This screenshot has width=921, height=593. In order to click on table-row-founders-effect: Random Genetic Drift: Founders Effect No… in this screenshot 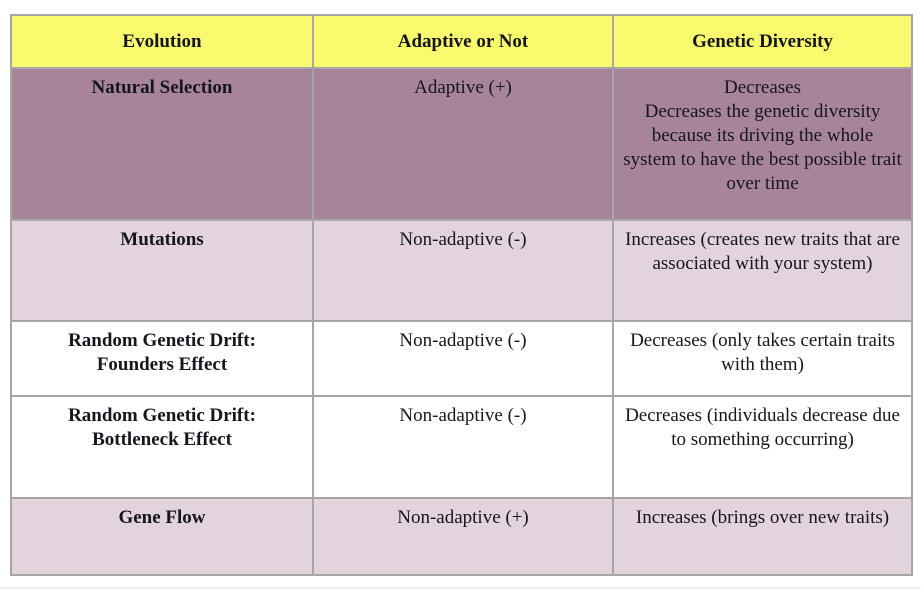, I will do `click(461, 358)`.